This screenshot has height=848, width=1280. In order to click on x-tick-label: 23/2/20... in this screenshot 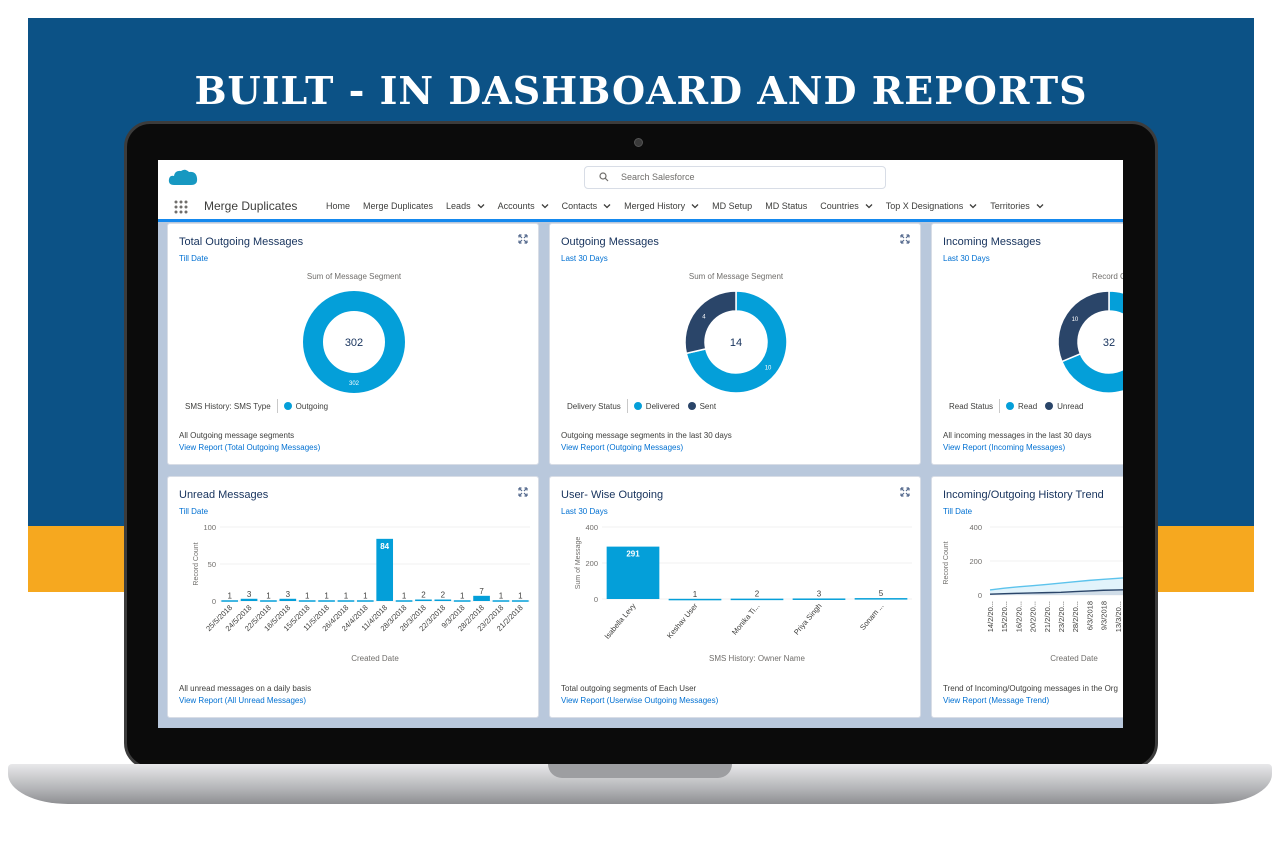, I will do `click(1061, 616)`.